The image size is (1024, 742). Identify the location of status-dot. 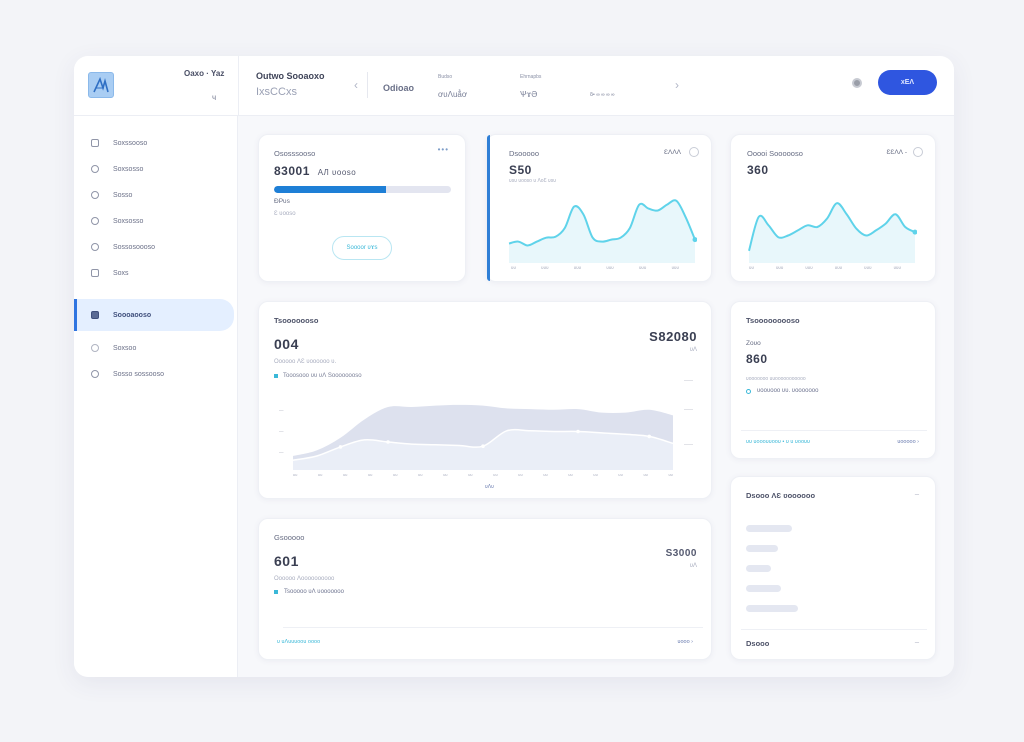
(276, 592).